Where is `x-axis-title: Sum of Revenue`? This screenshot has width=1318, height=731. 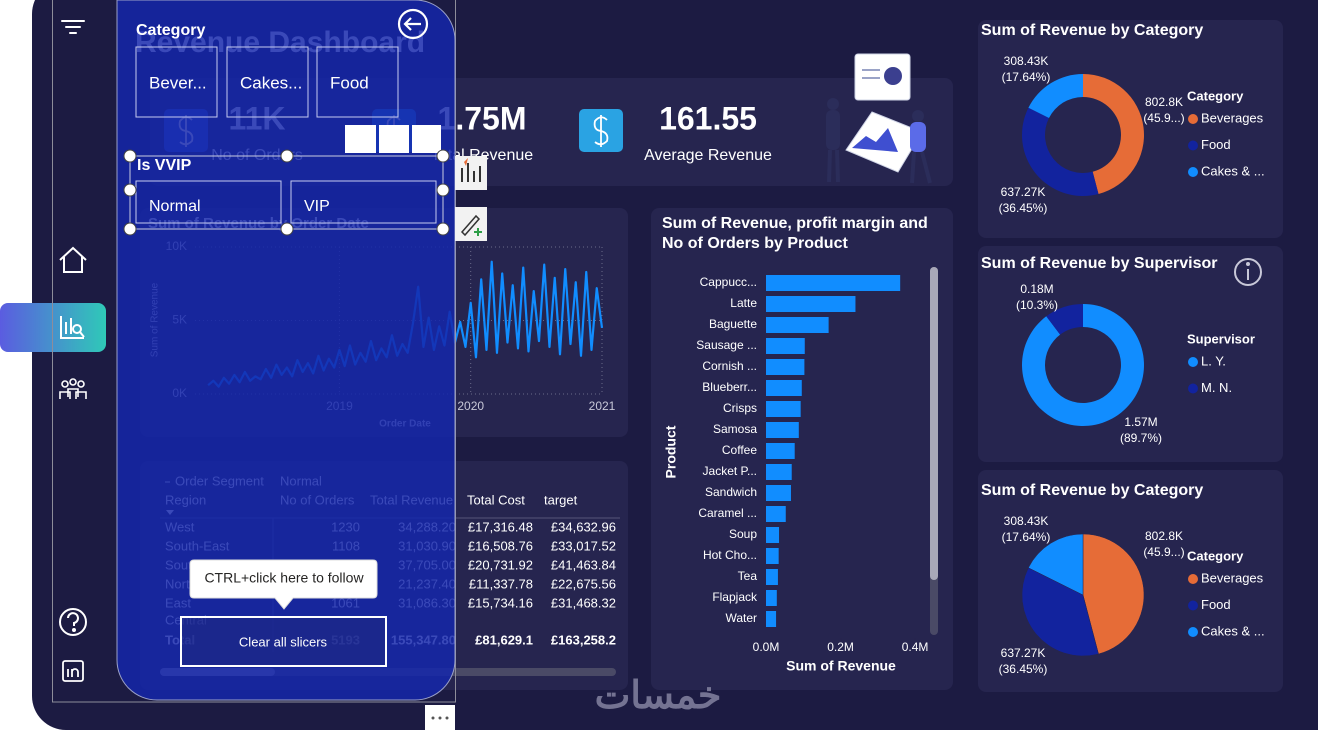
x-axis-title: Sum of Revenue is located at coordinates (841, 666).